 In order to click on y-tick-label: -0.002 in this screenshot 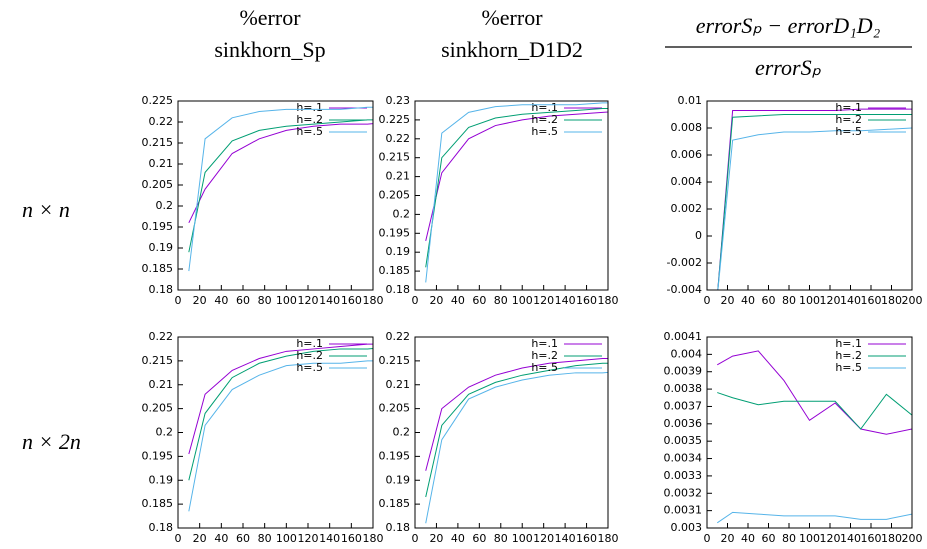, I will do `click(684, 262)`.